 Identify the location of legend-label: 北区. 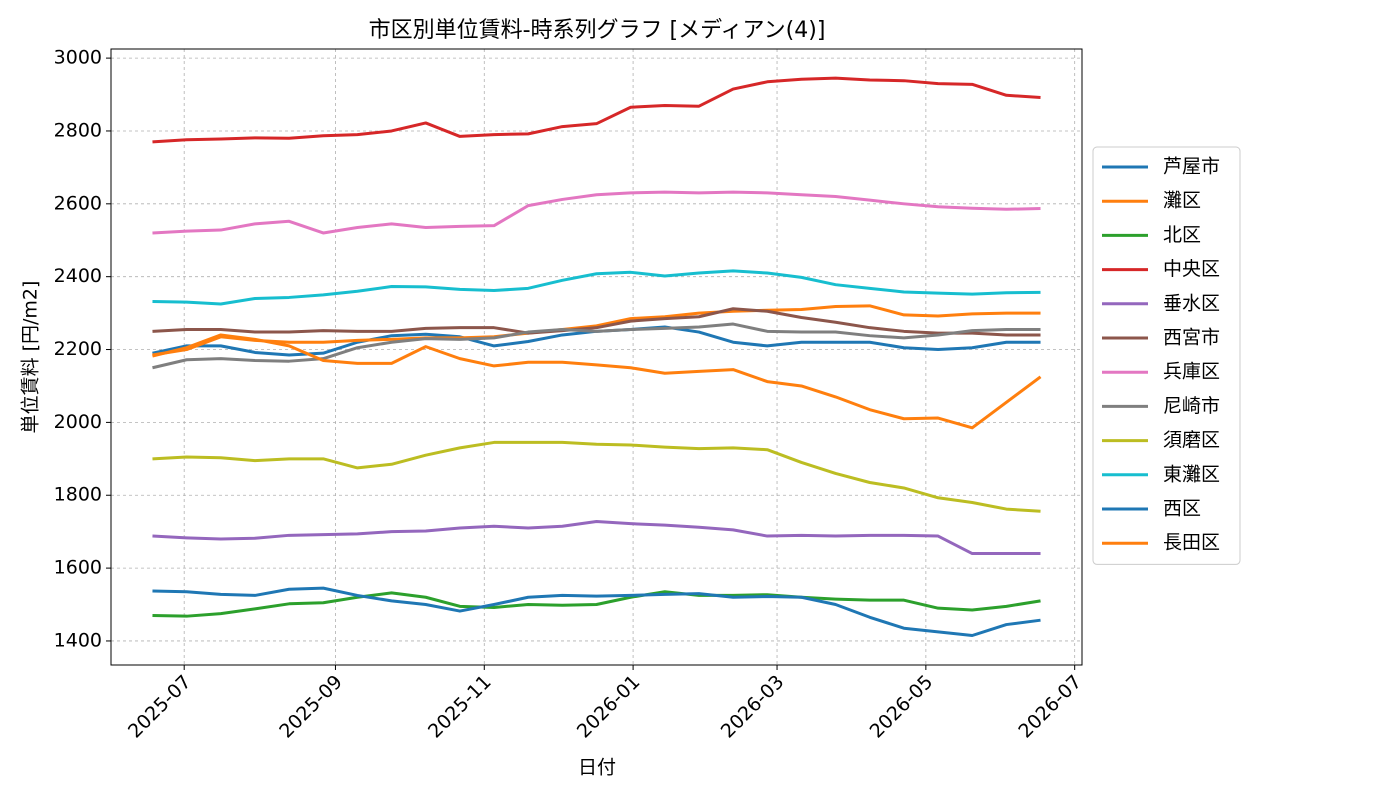
(1182, 235).